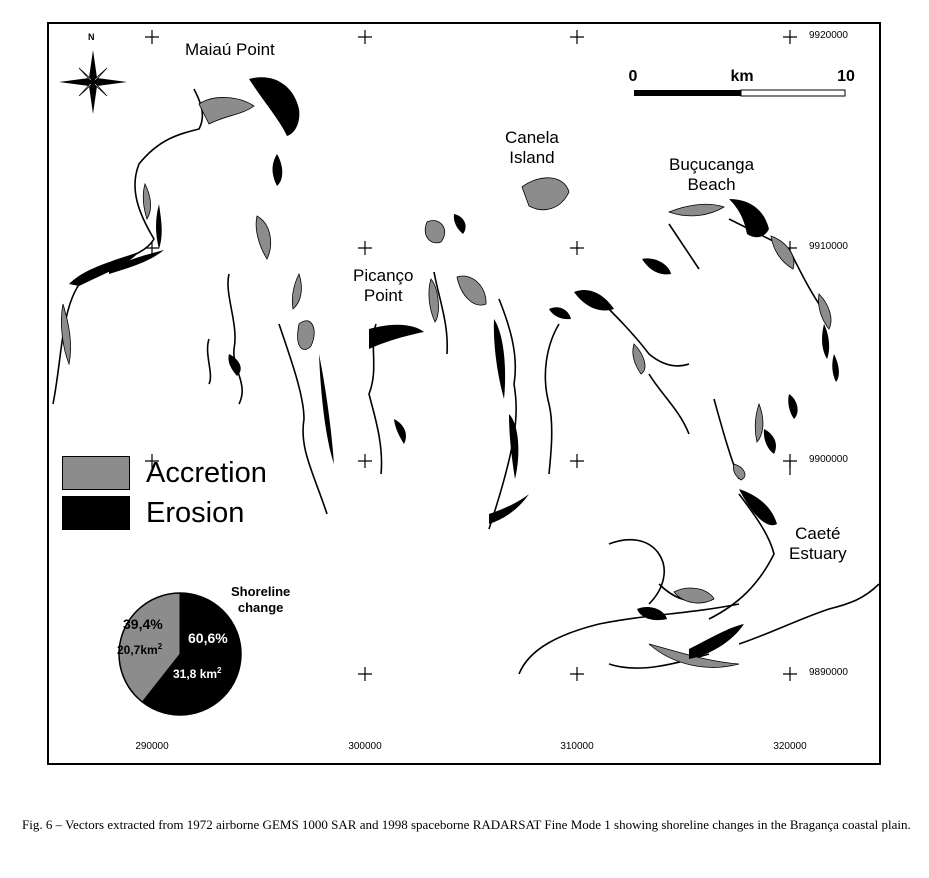 Image resolution: width=929 pixels, height=878 pixels. I want to click on label-caete-estuary: Caeté Estuary, so click(818, 544).